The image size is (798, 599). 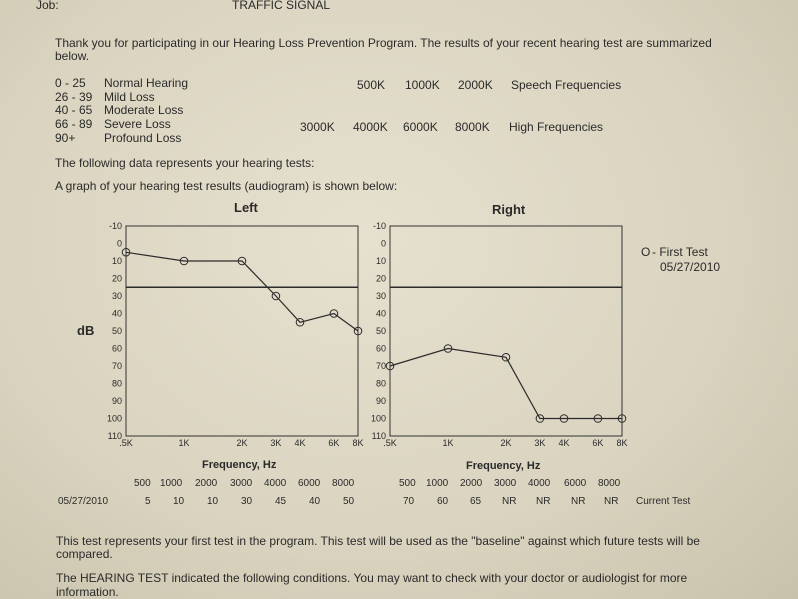 I want to click on legend-series-name: - First Test, so click(x=680, y=252).